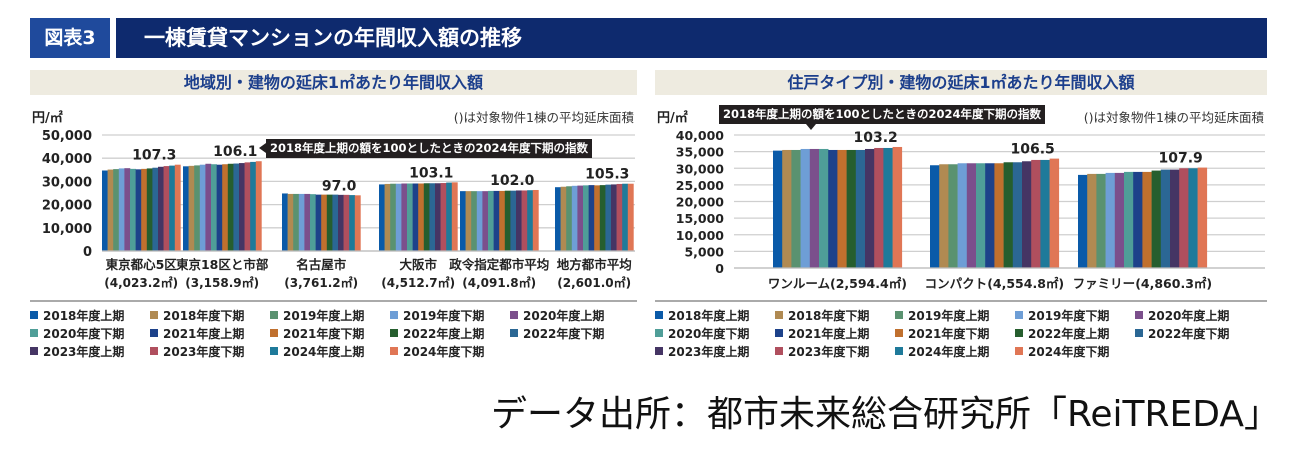 The image size is (1300, 452). I want to click on legend-item: 2024年度下期, so click(450, 351).